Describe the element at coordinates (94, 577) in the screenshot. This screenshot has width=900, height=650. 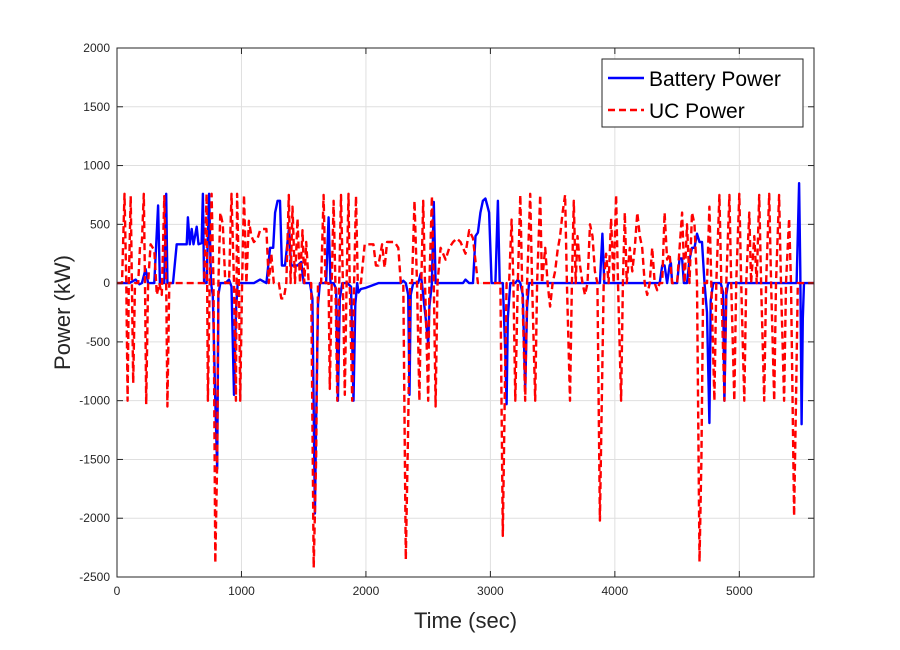
I see `y-tick-label: -2500` at that location.